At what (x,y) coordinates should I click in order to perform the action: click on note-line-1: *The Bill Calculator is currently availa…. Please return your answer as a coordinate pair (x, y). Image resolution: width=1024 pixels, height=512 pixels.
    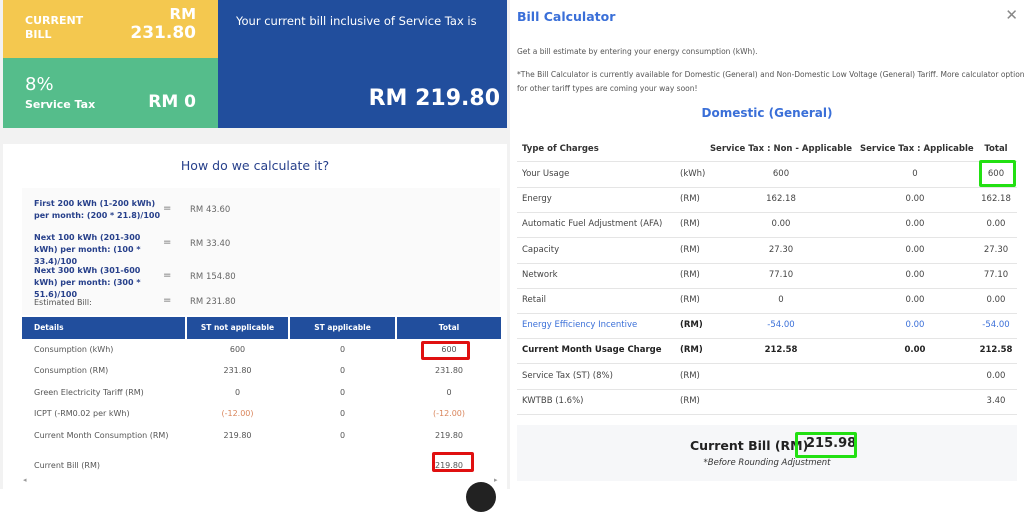
    Looking at the image, I should click on (770, 74).